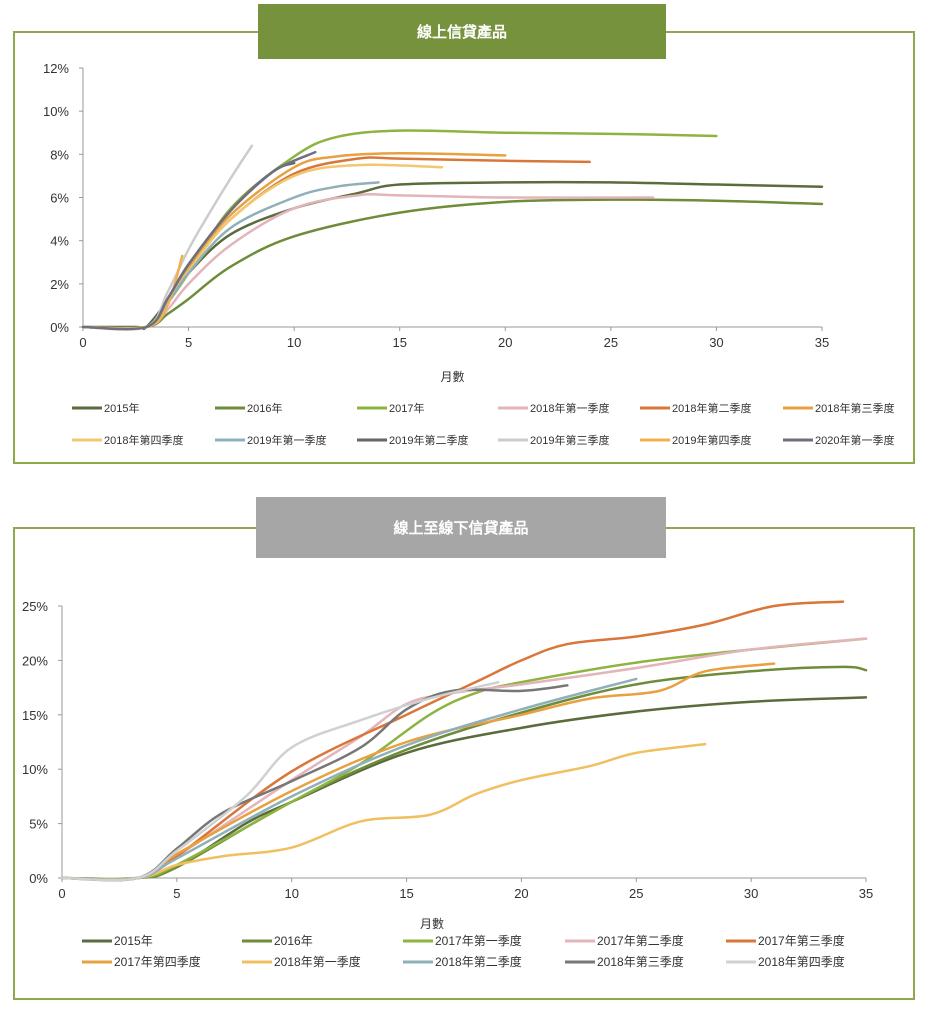 The image size is (928, 1012). What do you see at coordinates (157, 961) in the screenshot?
I see `legend-label: 2017年第四季度` at bounding box center [157, 961].